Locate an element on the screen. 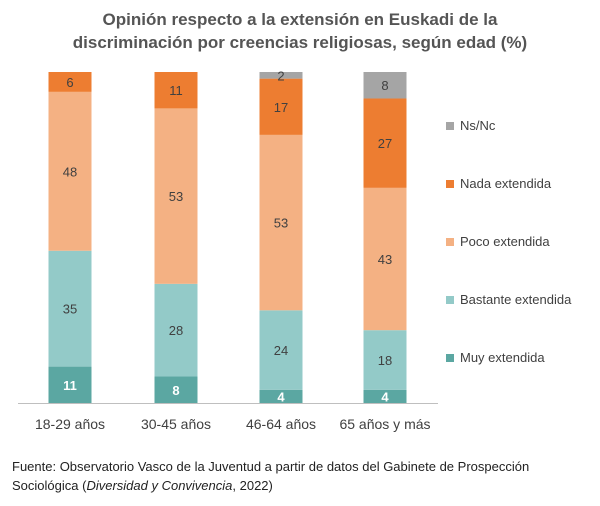 The width and height of the screenshot is (600, 506). legend-label-0: Ns/Nc is located at coordinates (478, 125).